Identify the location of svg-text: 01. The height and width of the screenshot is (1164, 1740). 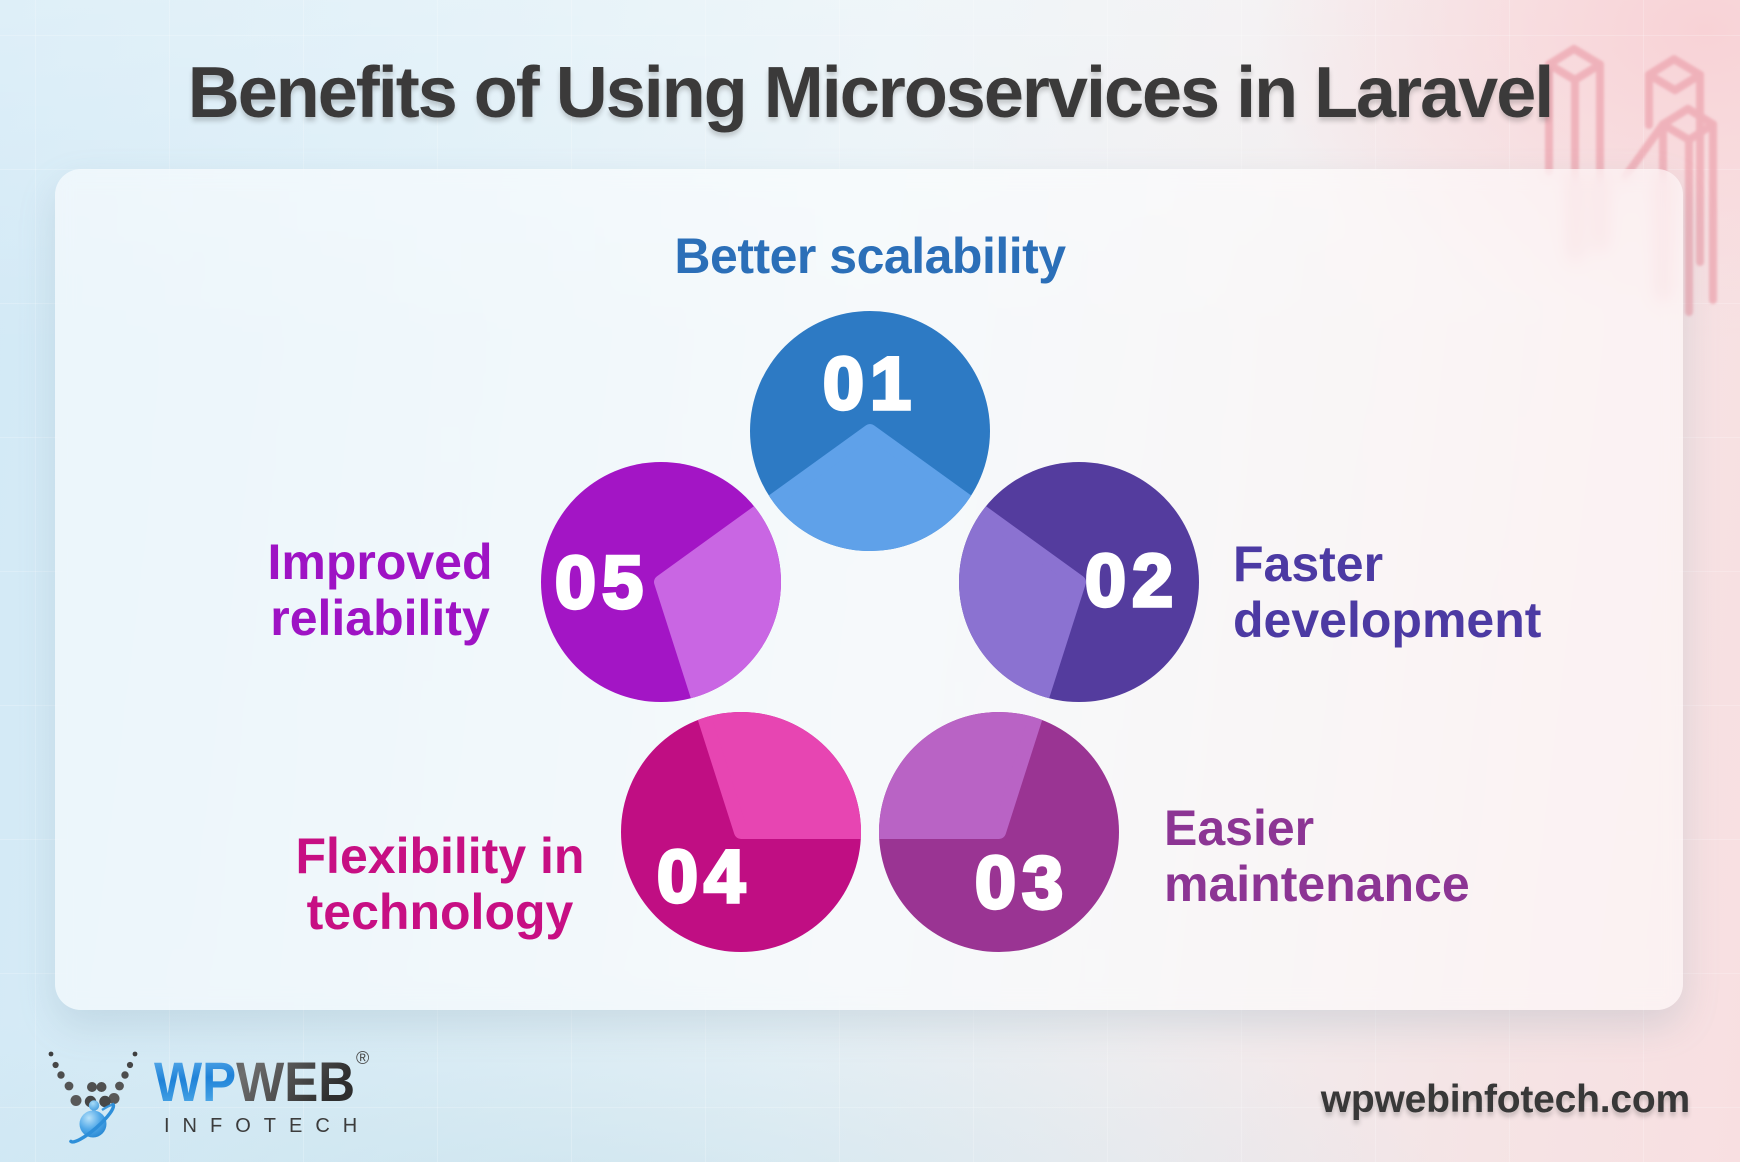
(870, 383).